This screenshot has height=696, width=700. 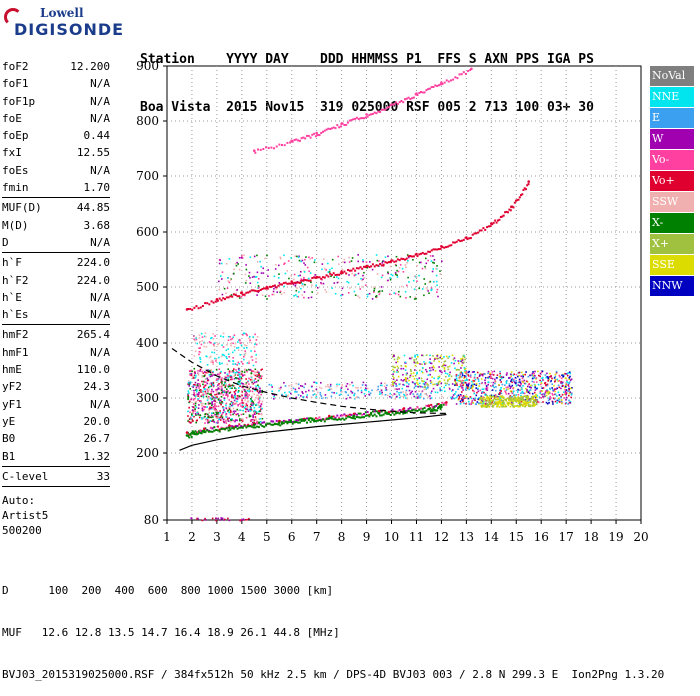 I want to click on legend-item-x-: X-, so click(x=672, y=223).